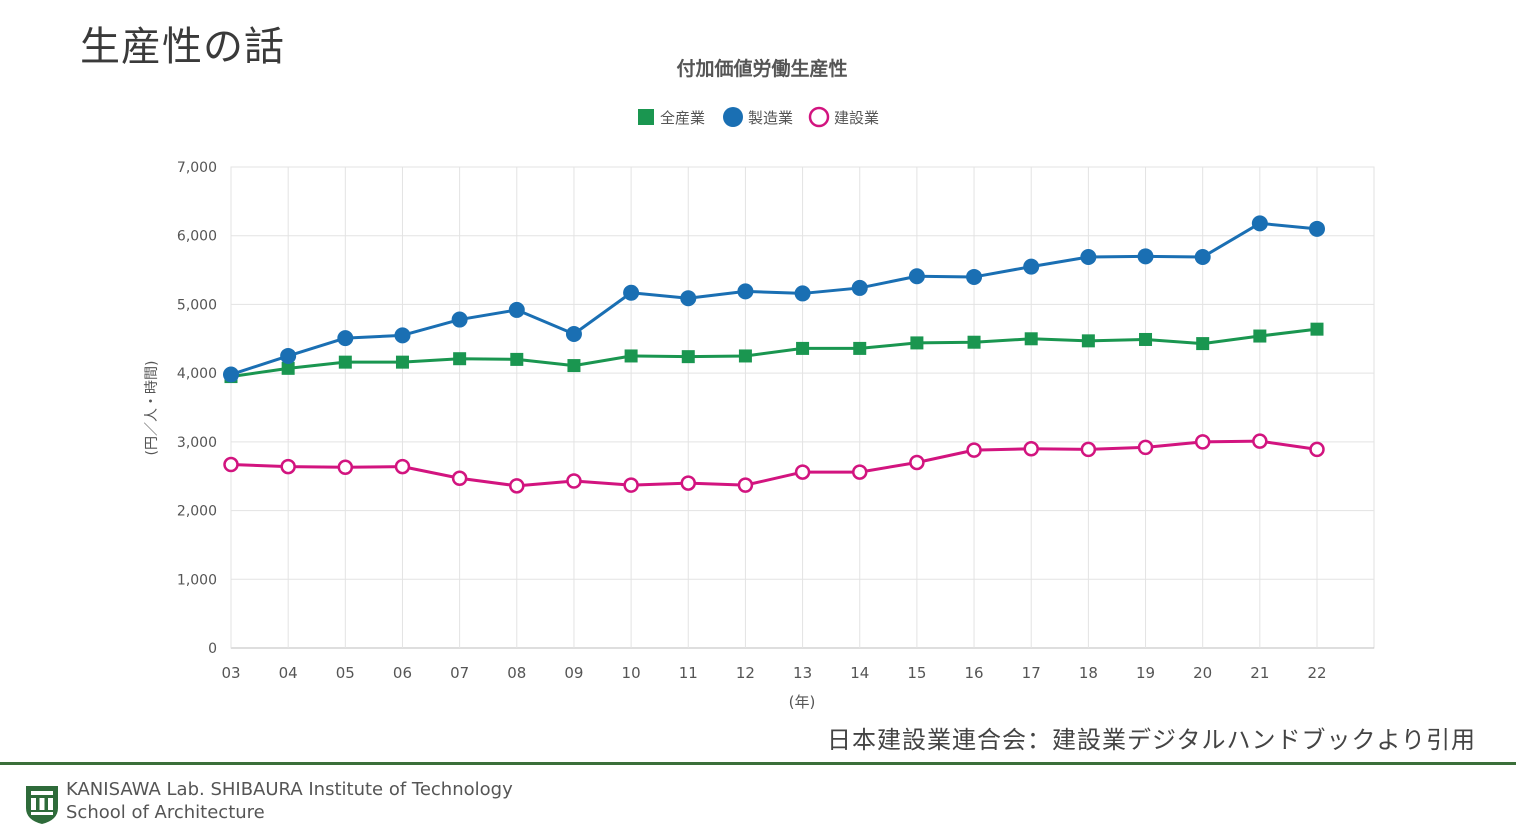 This screenshot has height=832, width=1516. Describe the element at coordinates (758, 763) in the screenshot. I see `footer-divider` at that location.